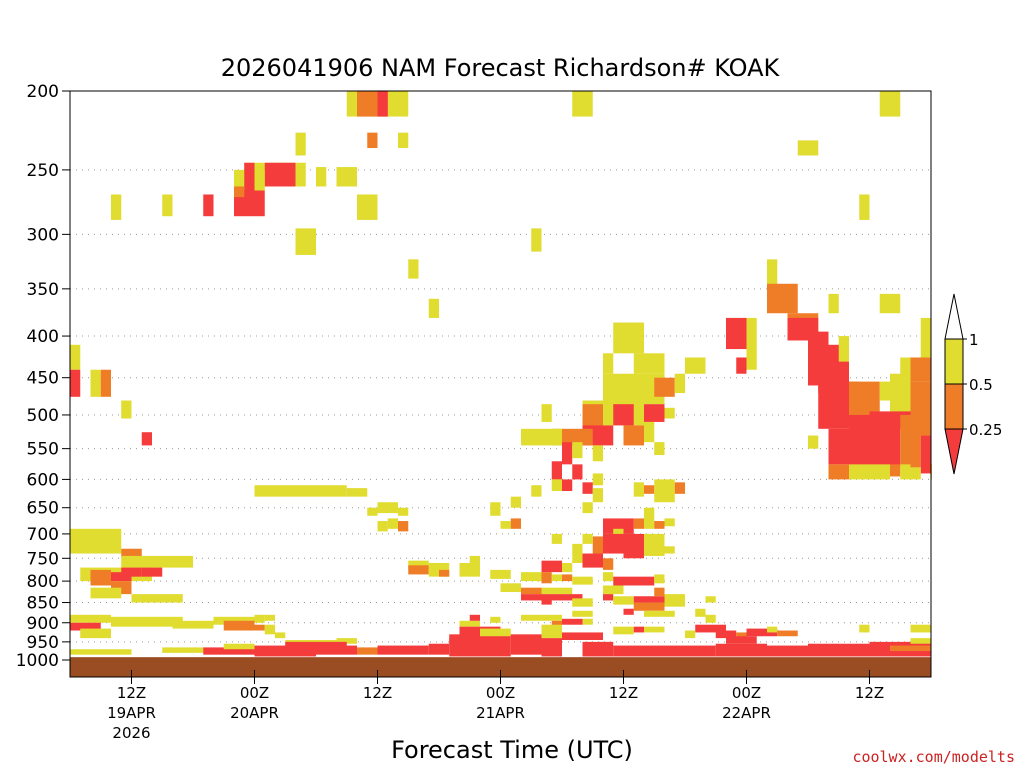  Describe the element at coordinates (43, 582) in the screenshot. I see `y-tick-label: 800` at that location.